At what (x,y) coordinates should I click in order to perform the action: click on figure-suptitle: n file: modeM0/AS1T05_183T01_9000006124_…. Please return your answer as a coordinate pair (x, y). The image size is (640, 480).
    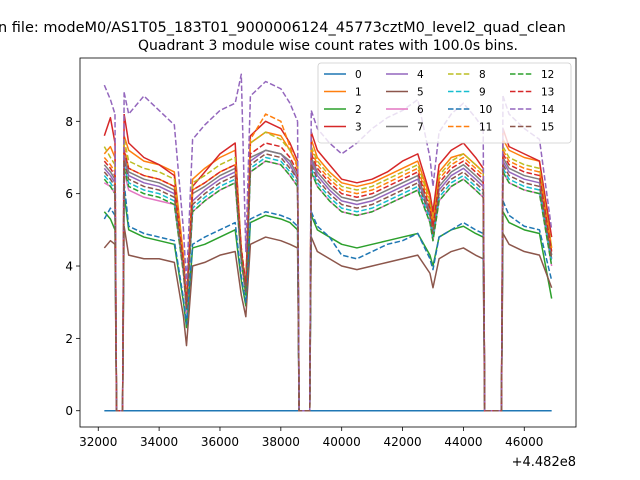
    Looking at the image, I should click on (283, 28).